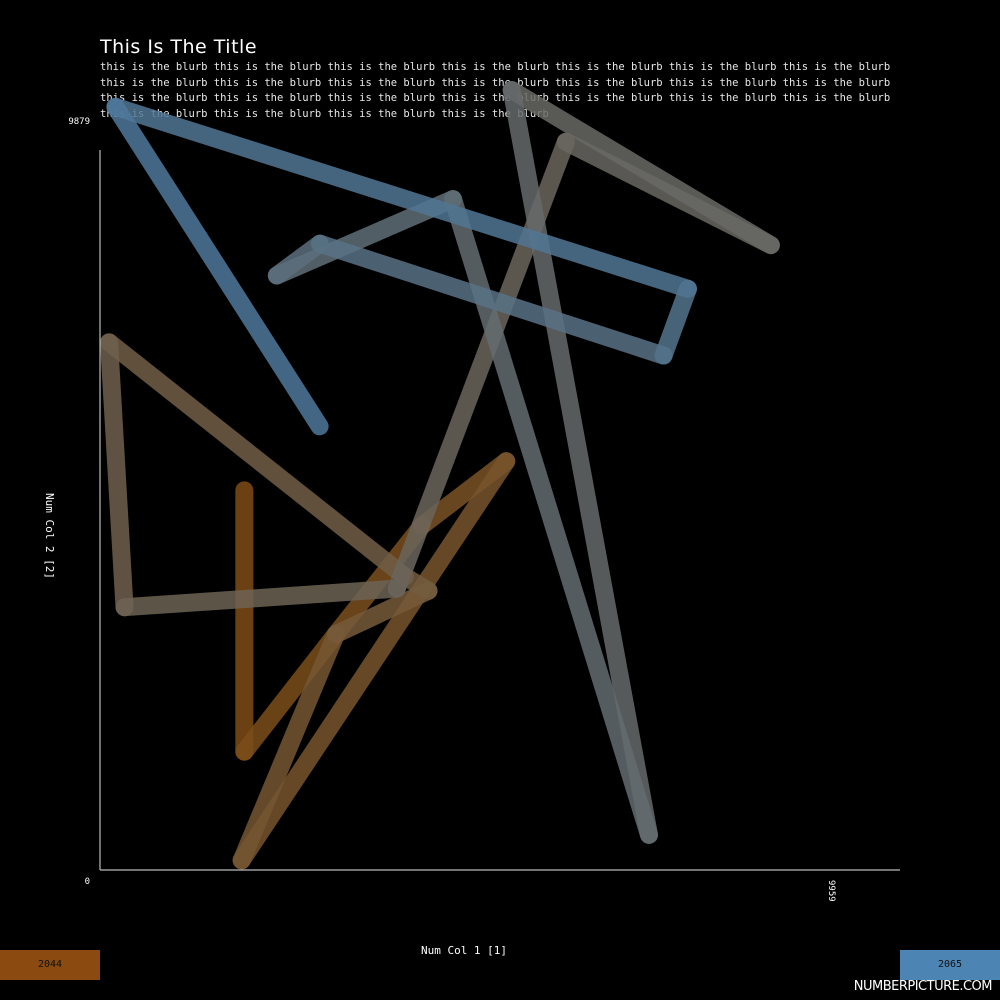 This screenshot has height=1000, width=1000. What do you see at coordinates (923, 986) in the screenshot?
I see `brand-logo: NUMBERPICTURE.COM` at bounding box center [923, 986].